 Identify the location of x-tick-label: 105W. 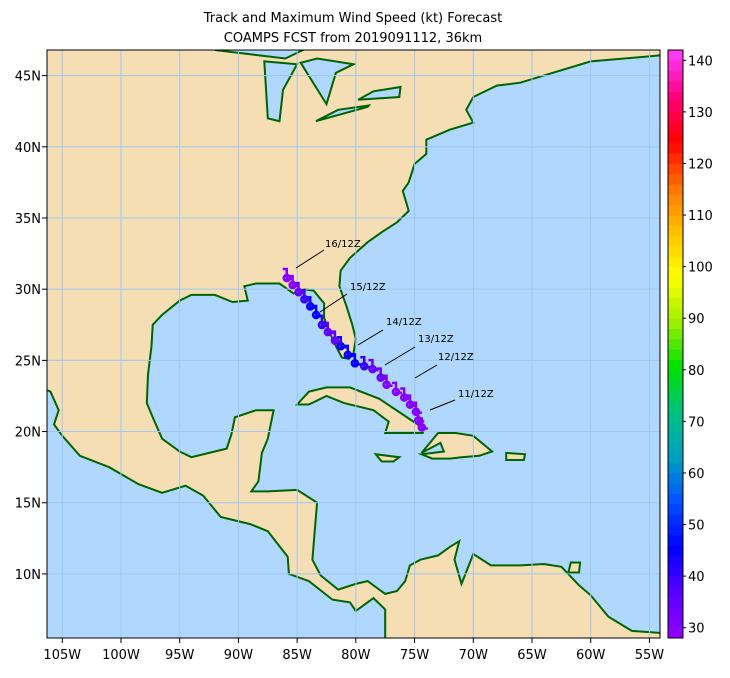
(62, 655).